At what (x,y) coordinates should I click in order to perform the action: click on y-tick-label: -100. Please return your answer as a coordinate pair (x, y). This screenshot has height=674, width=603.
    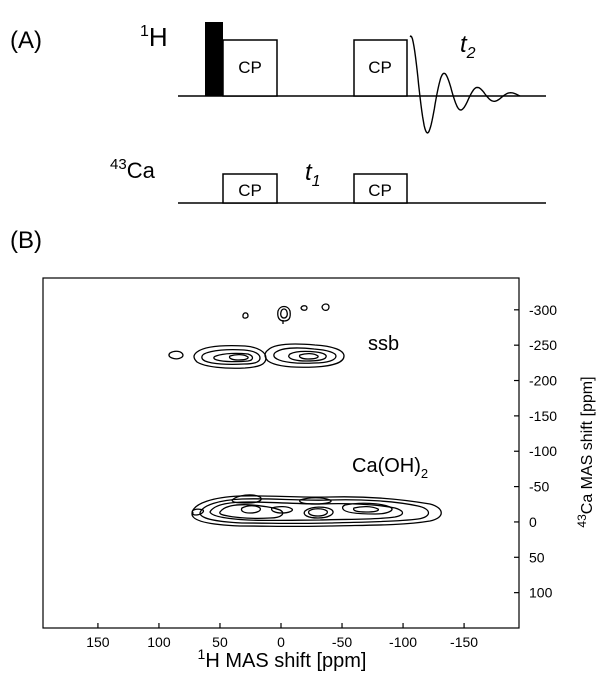
    Looking at the image, I should click on (543, 451).